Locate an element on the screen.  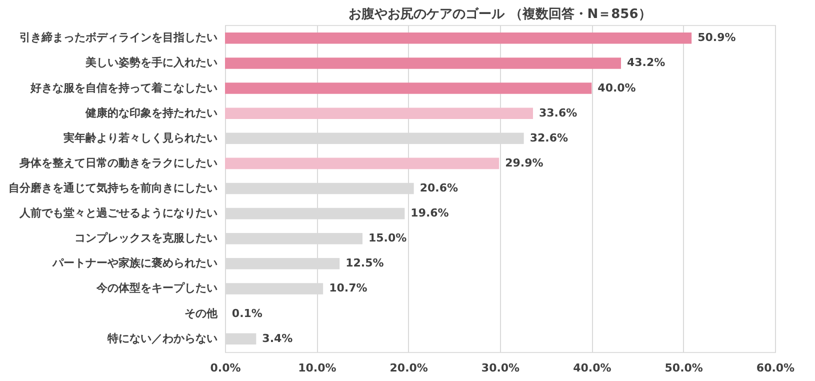
data-label: 40.0% is located at coordinates (617, 87).